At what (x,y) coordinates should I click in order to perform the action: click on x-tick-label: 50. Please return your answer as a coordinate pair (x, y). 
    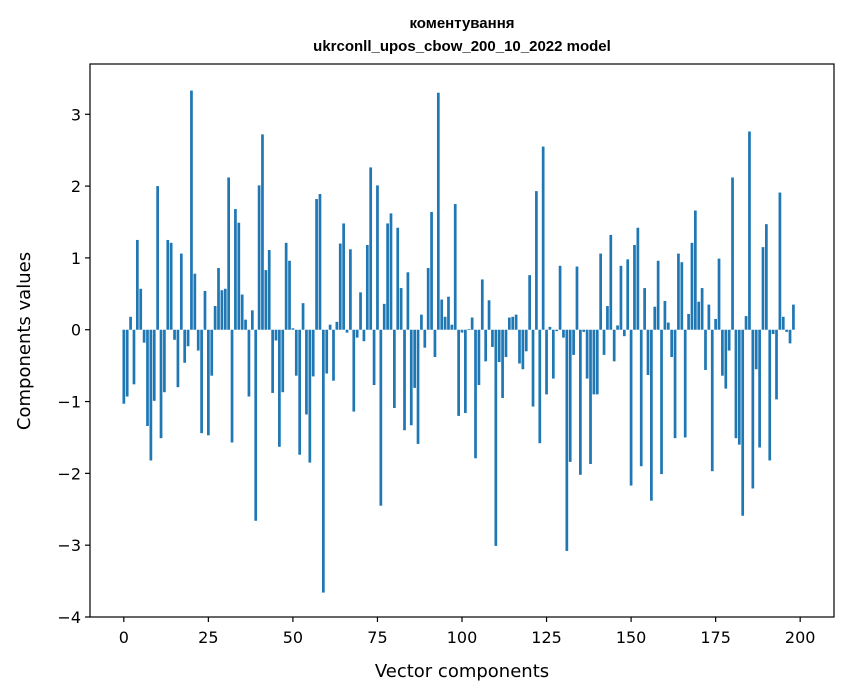
    Looking at the image, I should click on (293, 637).